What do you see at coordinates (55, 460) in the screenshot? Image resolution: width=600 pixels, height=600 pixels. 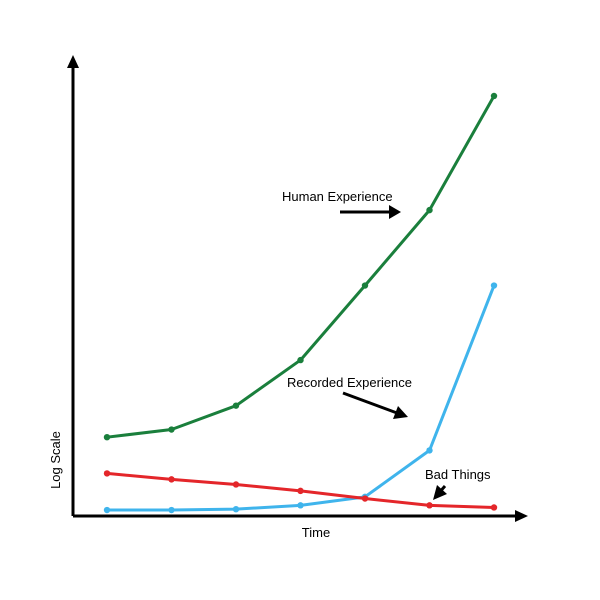 I see `y-axis-label: Log Scale` at bounding box center [55, 460].